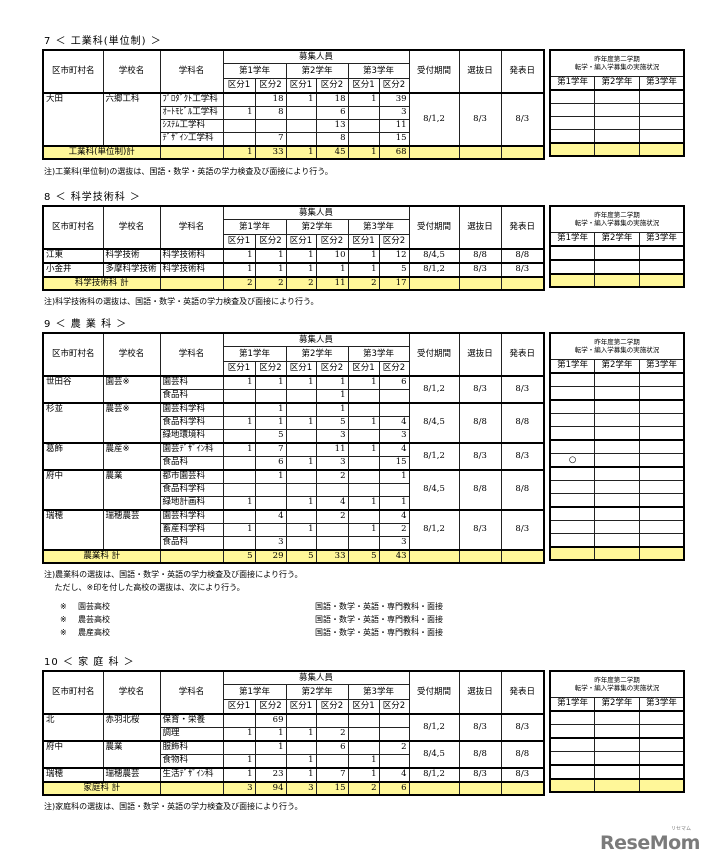  What do you see at coordinates (270, 720) in the screenshot?
I see `value-cell: 69` at bounding box center [270, 720].